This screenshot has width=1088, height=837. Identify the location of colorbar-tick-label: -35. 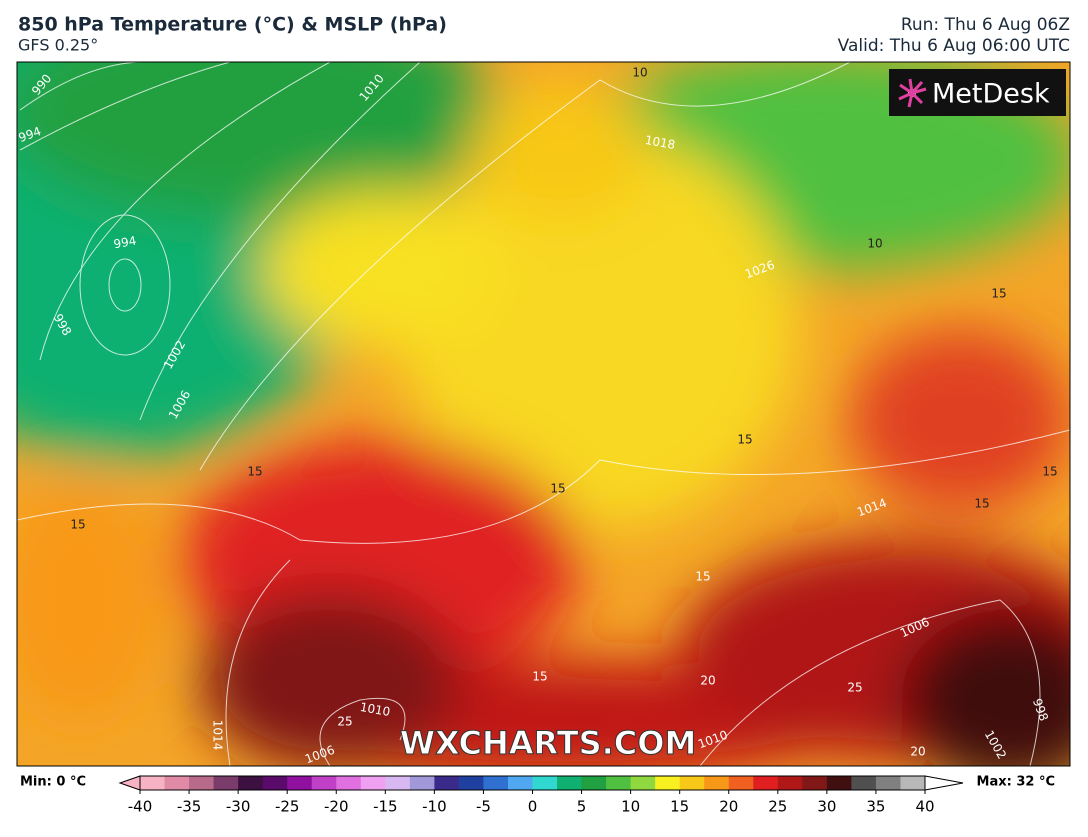
(189, 807).